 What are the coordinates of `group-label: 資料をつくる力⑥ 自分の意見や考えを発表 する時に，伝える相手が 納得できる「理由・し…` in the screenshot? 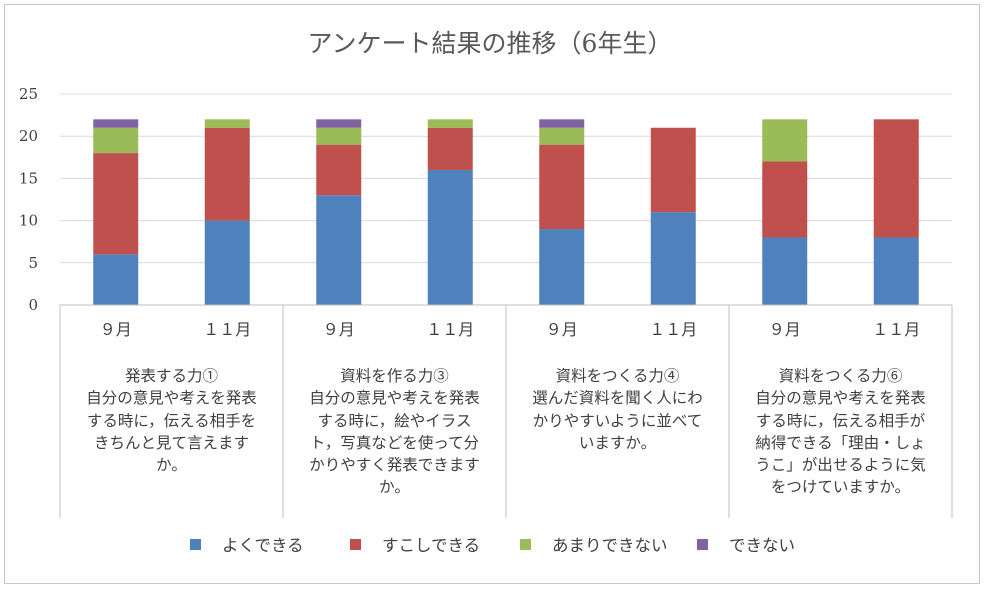 It's located at (840, 432).